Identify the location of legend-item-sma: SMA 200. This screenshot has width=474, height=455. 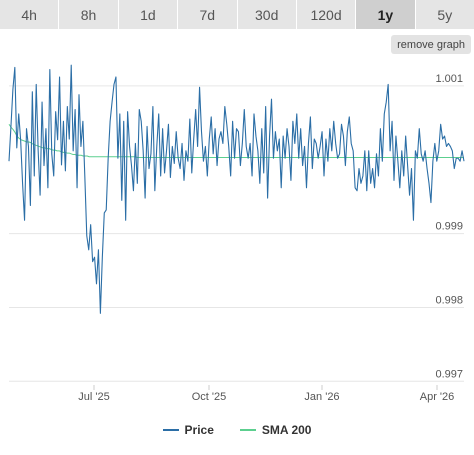
(275, 430).